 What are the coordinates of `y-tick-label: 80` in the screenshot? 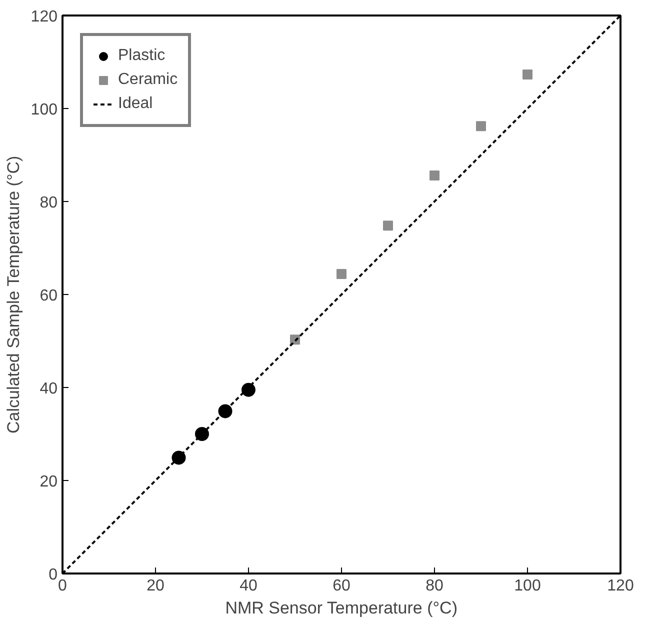 It's located at (49, 203).